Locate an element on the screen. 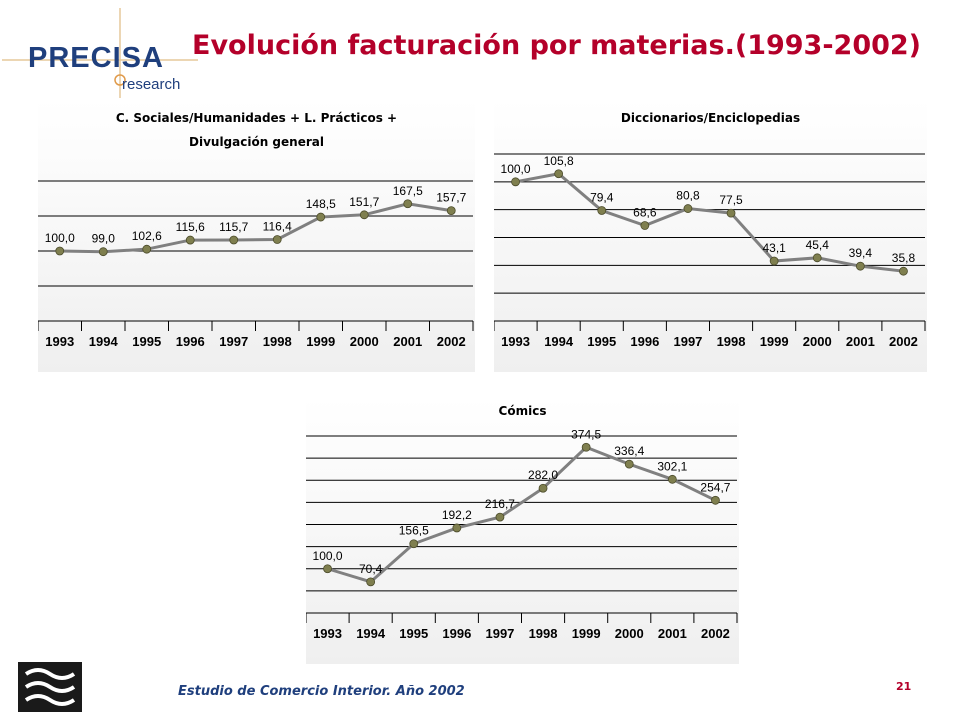 The height and width of the screenshot is (720, 960). chart-title: C. Sociales/Humanidades + L. Prácticos + is located at coordinates (256, 118).